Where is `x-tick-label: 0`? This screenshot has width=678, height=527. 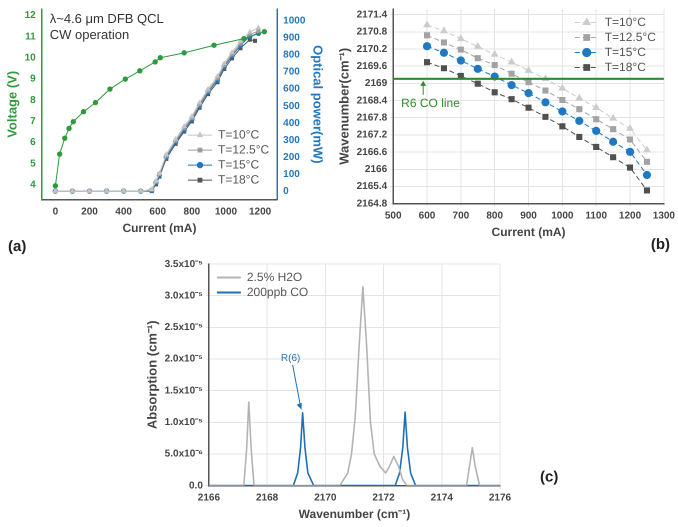
x-tick-label: 0 is located at coordinates (55, 212).